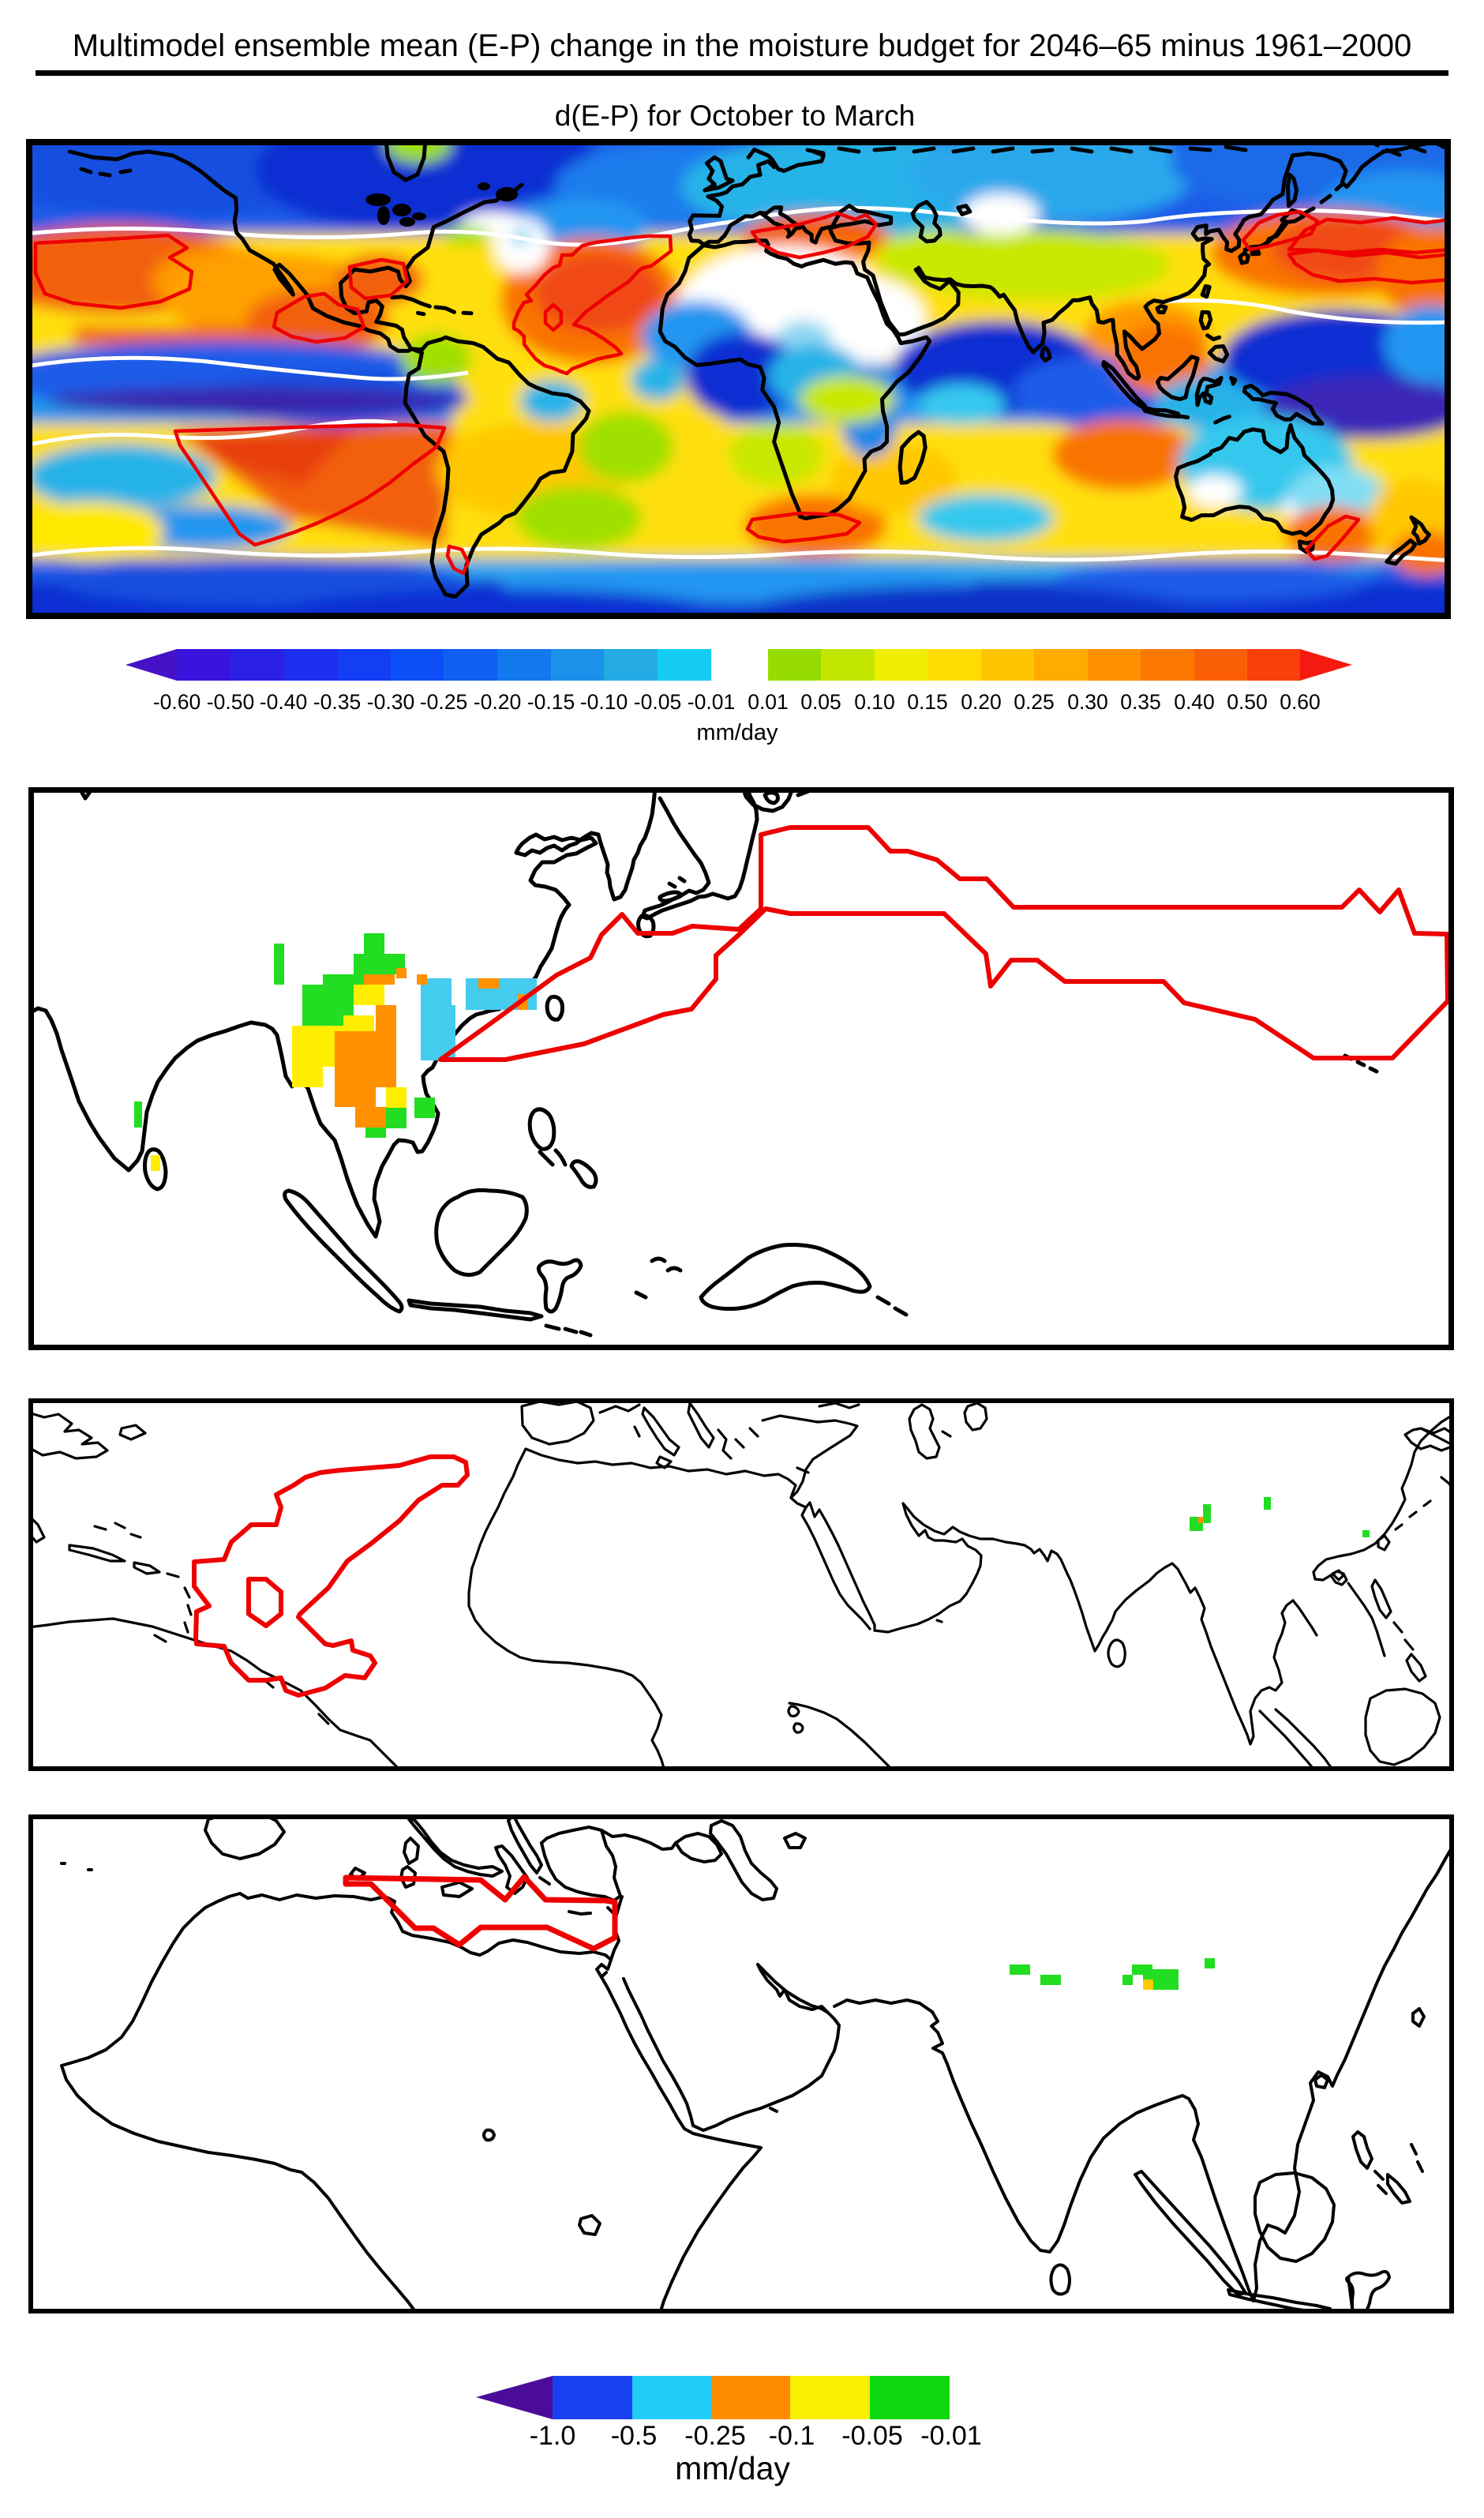  I want to click on svg-text: -1.0, so click(553, 2436).